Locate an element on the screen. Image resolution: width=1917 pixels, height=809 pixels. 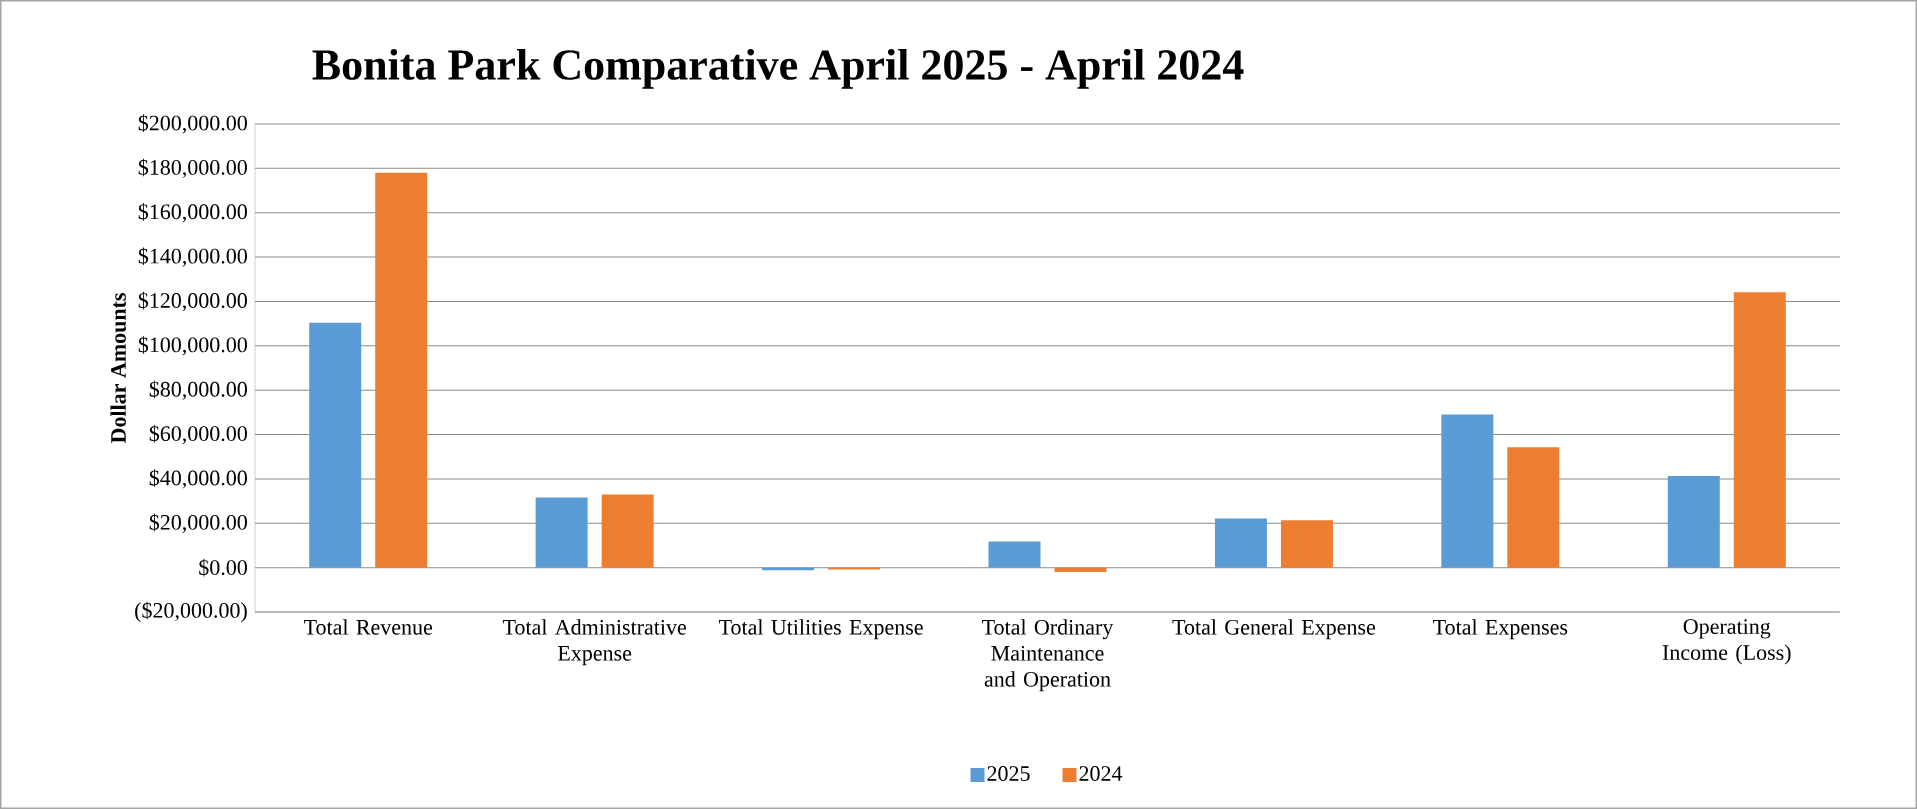
x-tick-label: Total Revenue is located at coordinates (368, 627).